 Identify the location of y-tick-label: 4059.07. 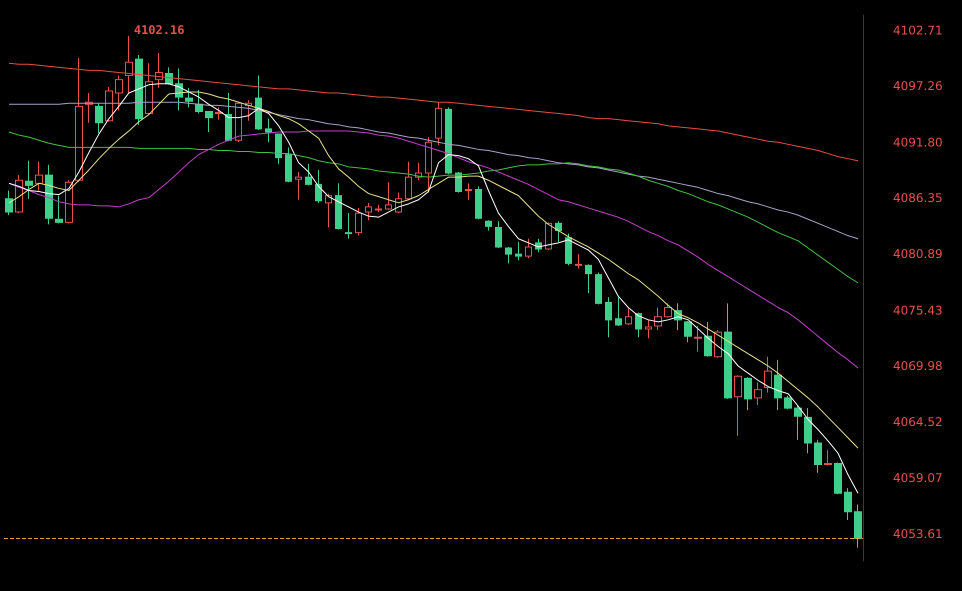
(918, 478).